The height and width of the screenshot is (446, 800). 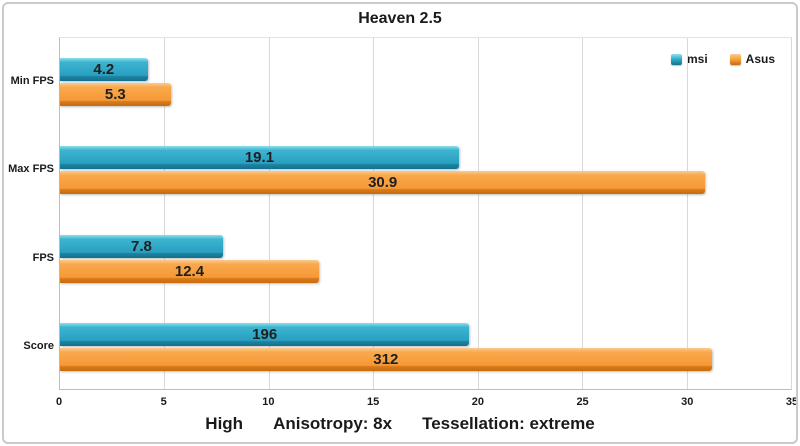 I want to click on legend-item-msi: msi, so click(x=689, y=59).